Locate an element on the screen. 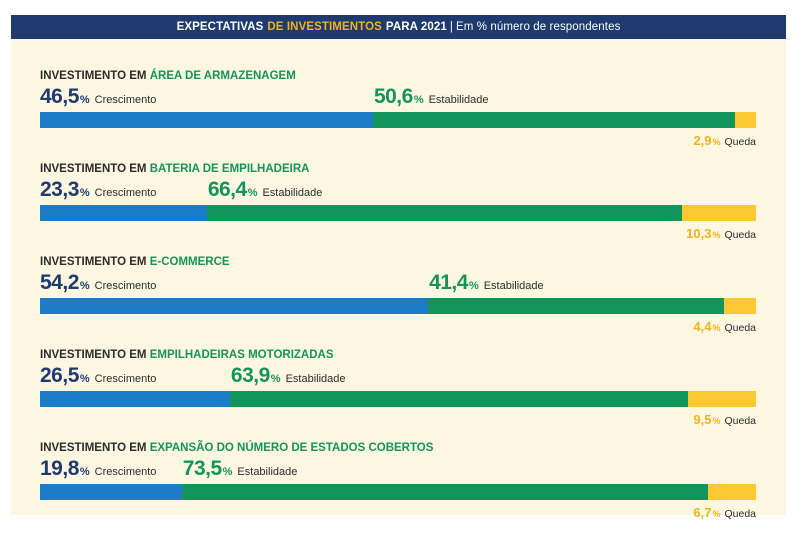  estabilidade-label: 63,9% Estabilidade is located at coordinates (288, 376).